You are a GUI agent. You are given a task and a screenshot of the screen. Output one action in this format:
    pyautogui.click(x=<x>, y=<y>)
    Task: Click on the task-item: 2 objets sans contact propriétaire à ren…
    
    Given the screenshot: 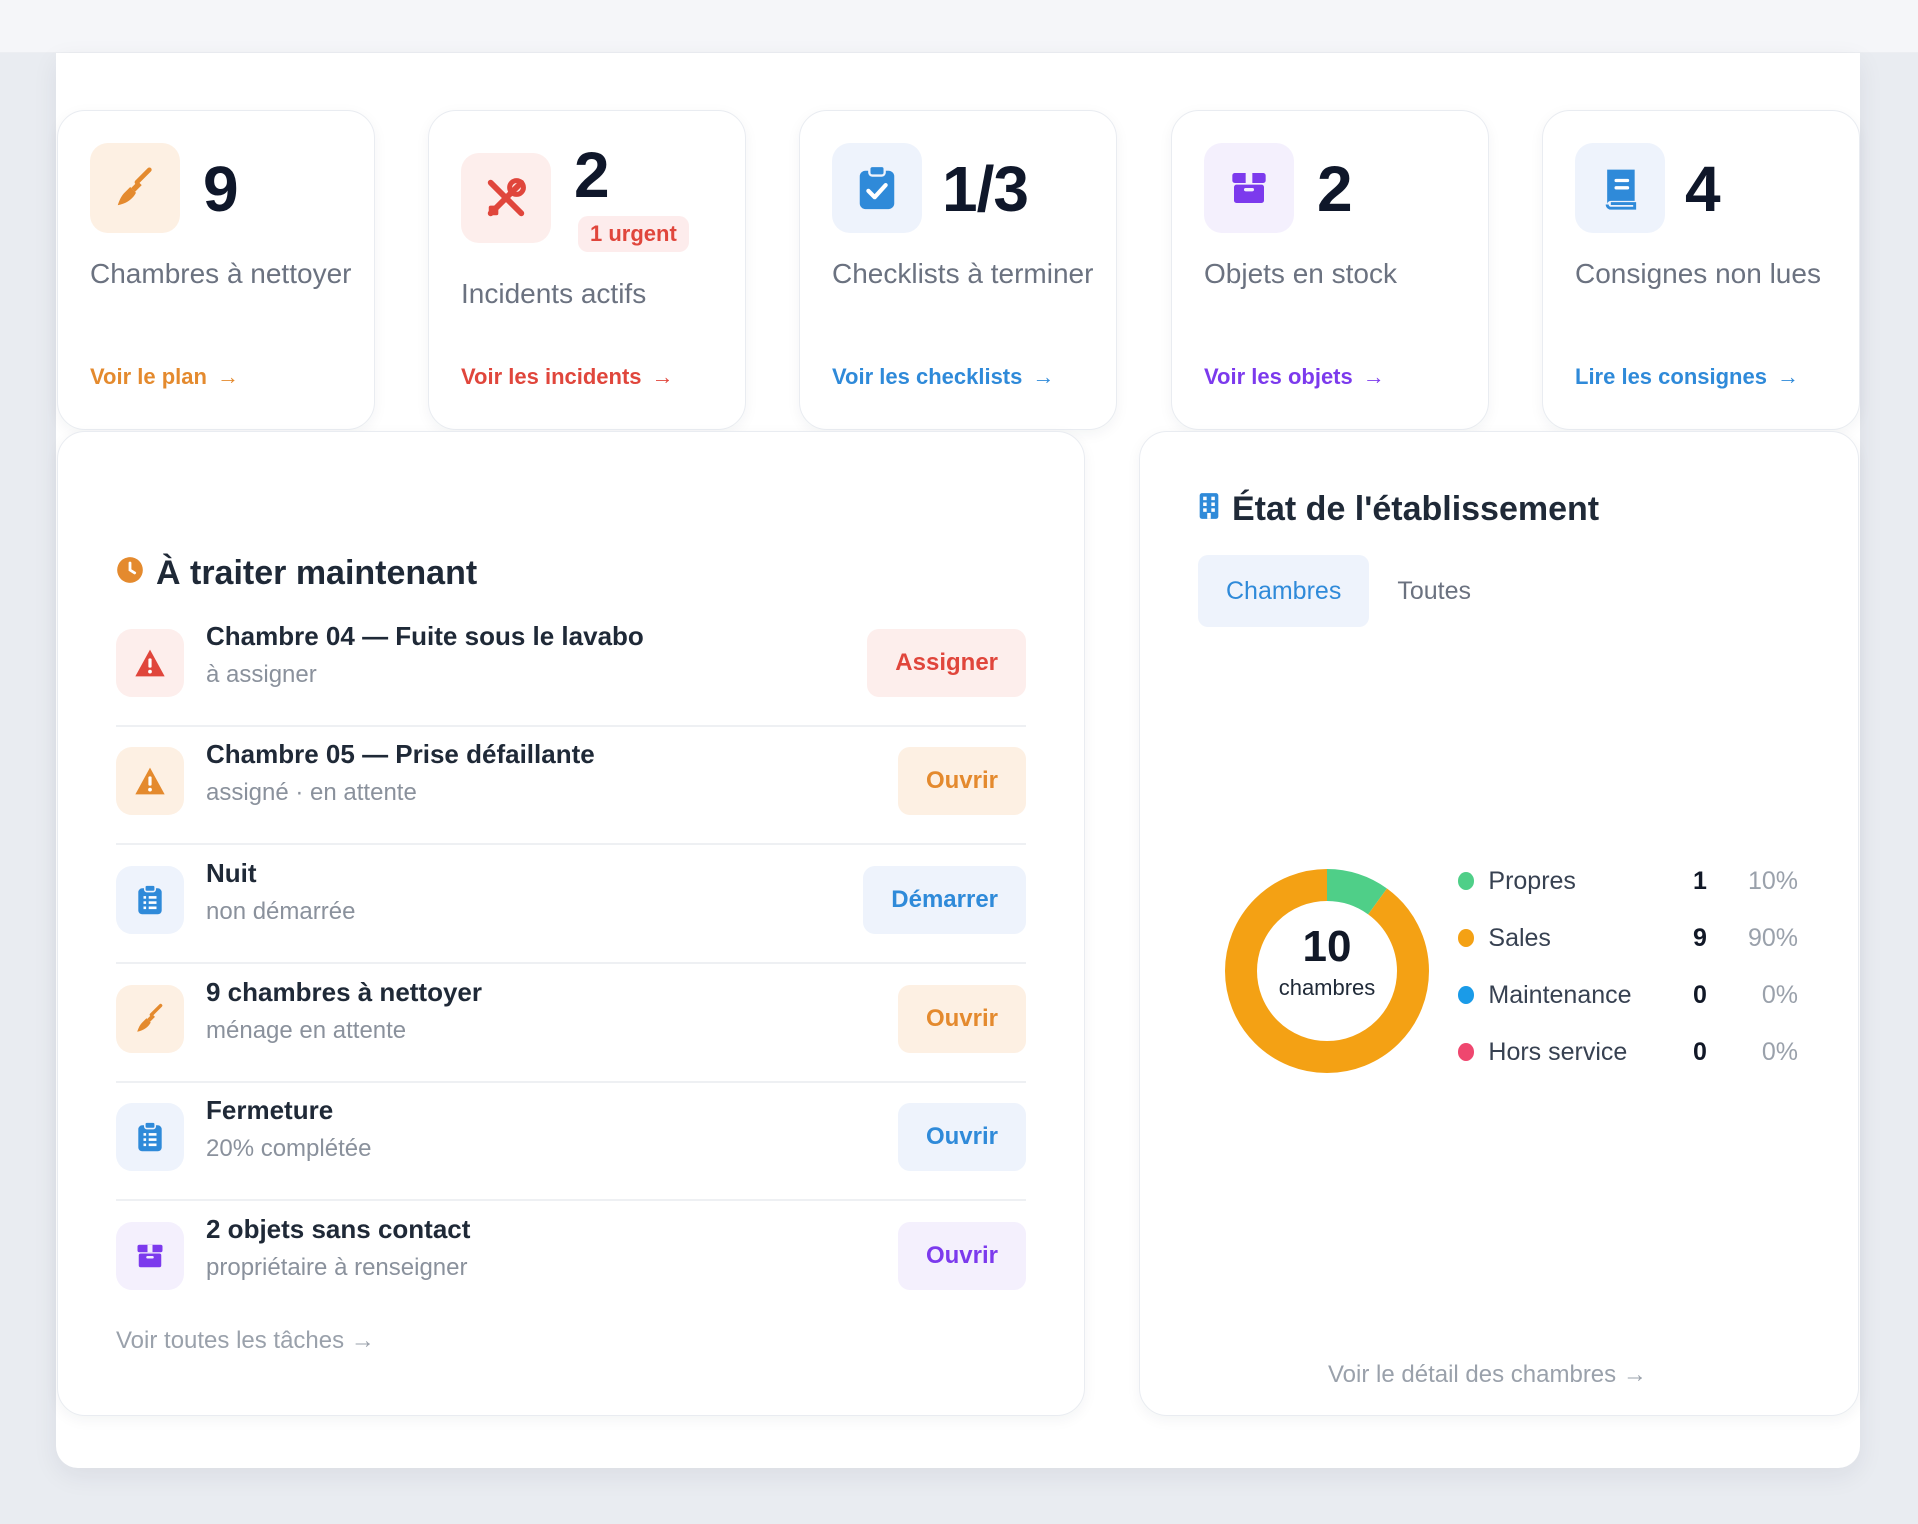 What is the action you would take?
    pyautogui.click(x=571, y=1261)
    